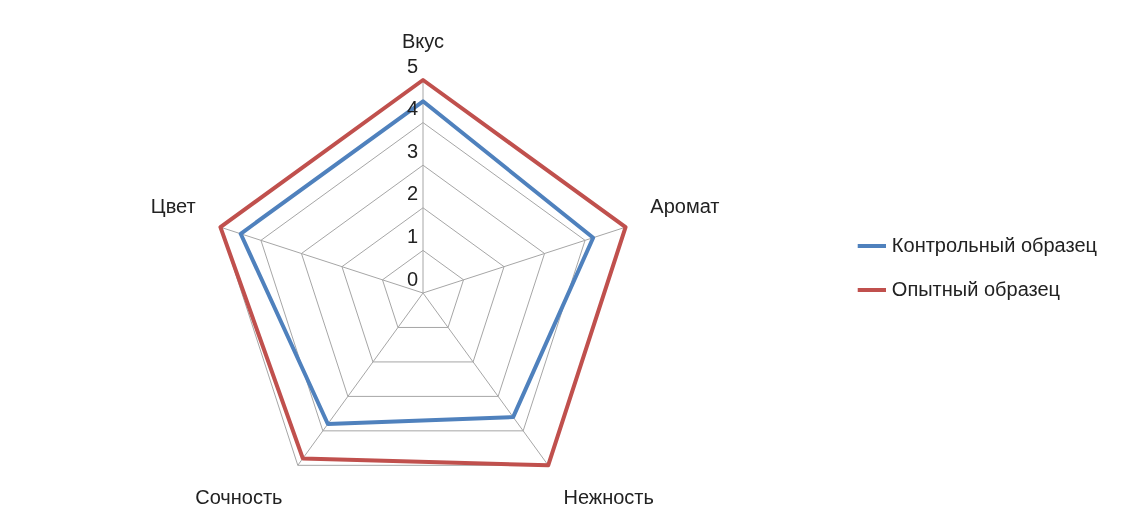 The height and width of the screenshot is (531, 1127). What do you see at coordinates (173, 205) in the screenshot?
I see `spoke-label: Цвет` at bounding box center [173, 205].